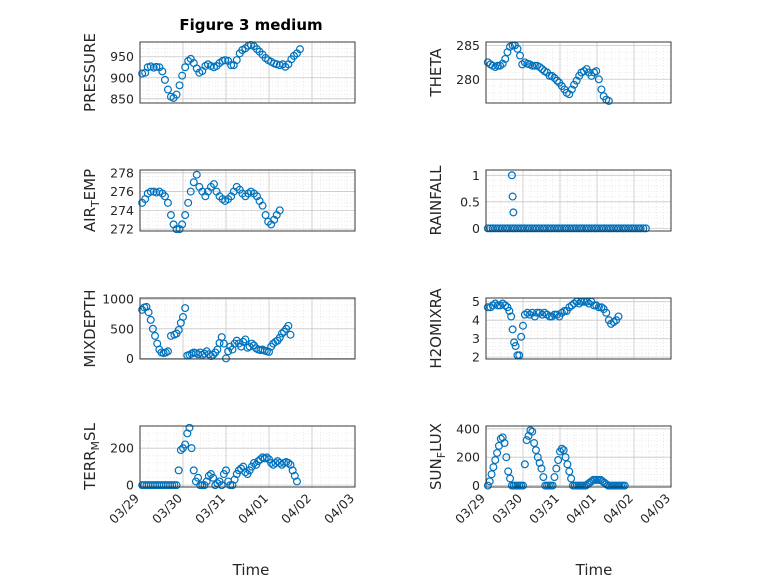 The width and height of the screenshot is (778, 583). I want to click on x-tick-label-7: 04/02, so click(618, 509).